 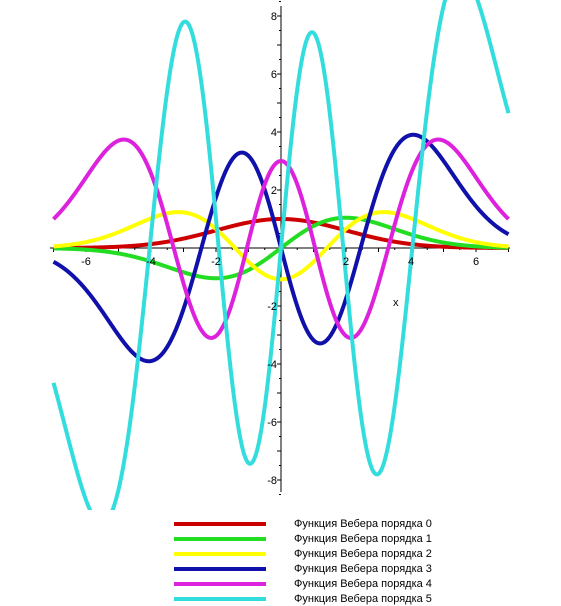 I want to click on legend-label-4: Функция Вебера порядка 4, so click(x=363, y=583).